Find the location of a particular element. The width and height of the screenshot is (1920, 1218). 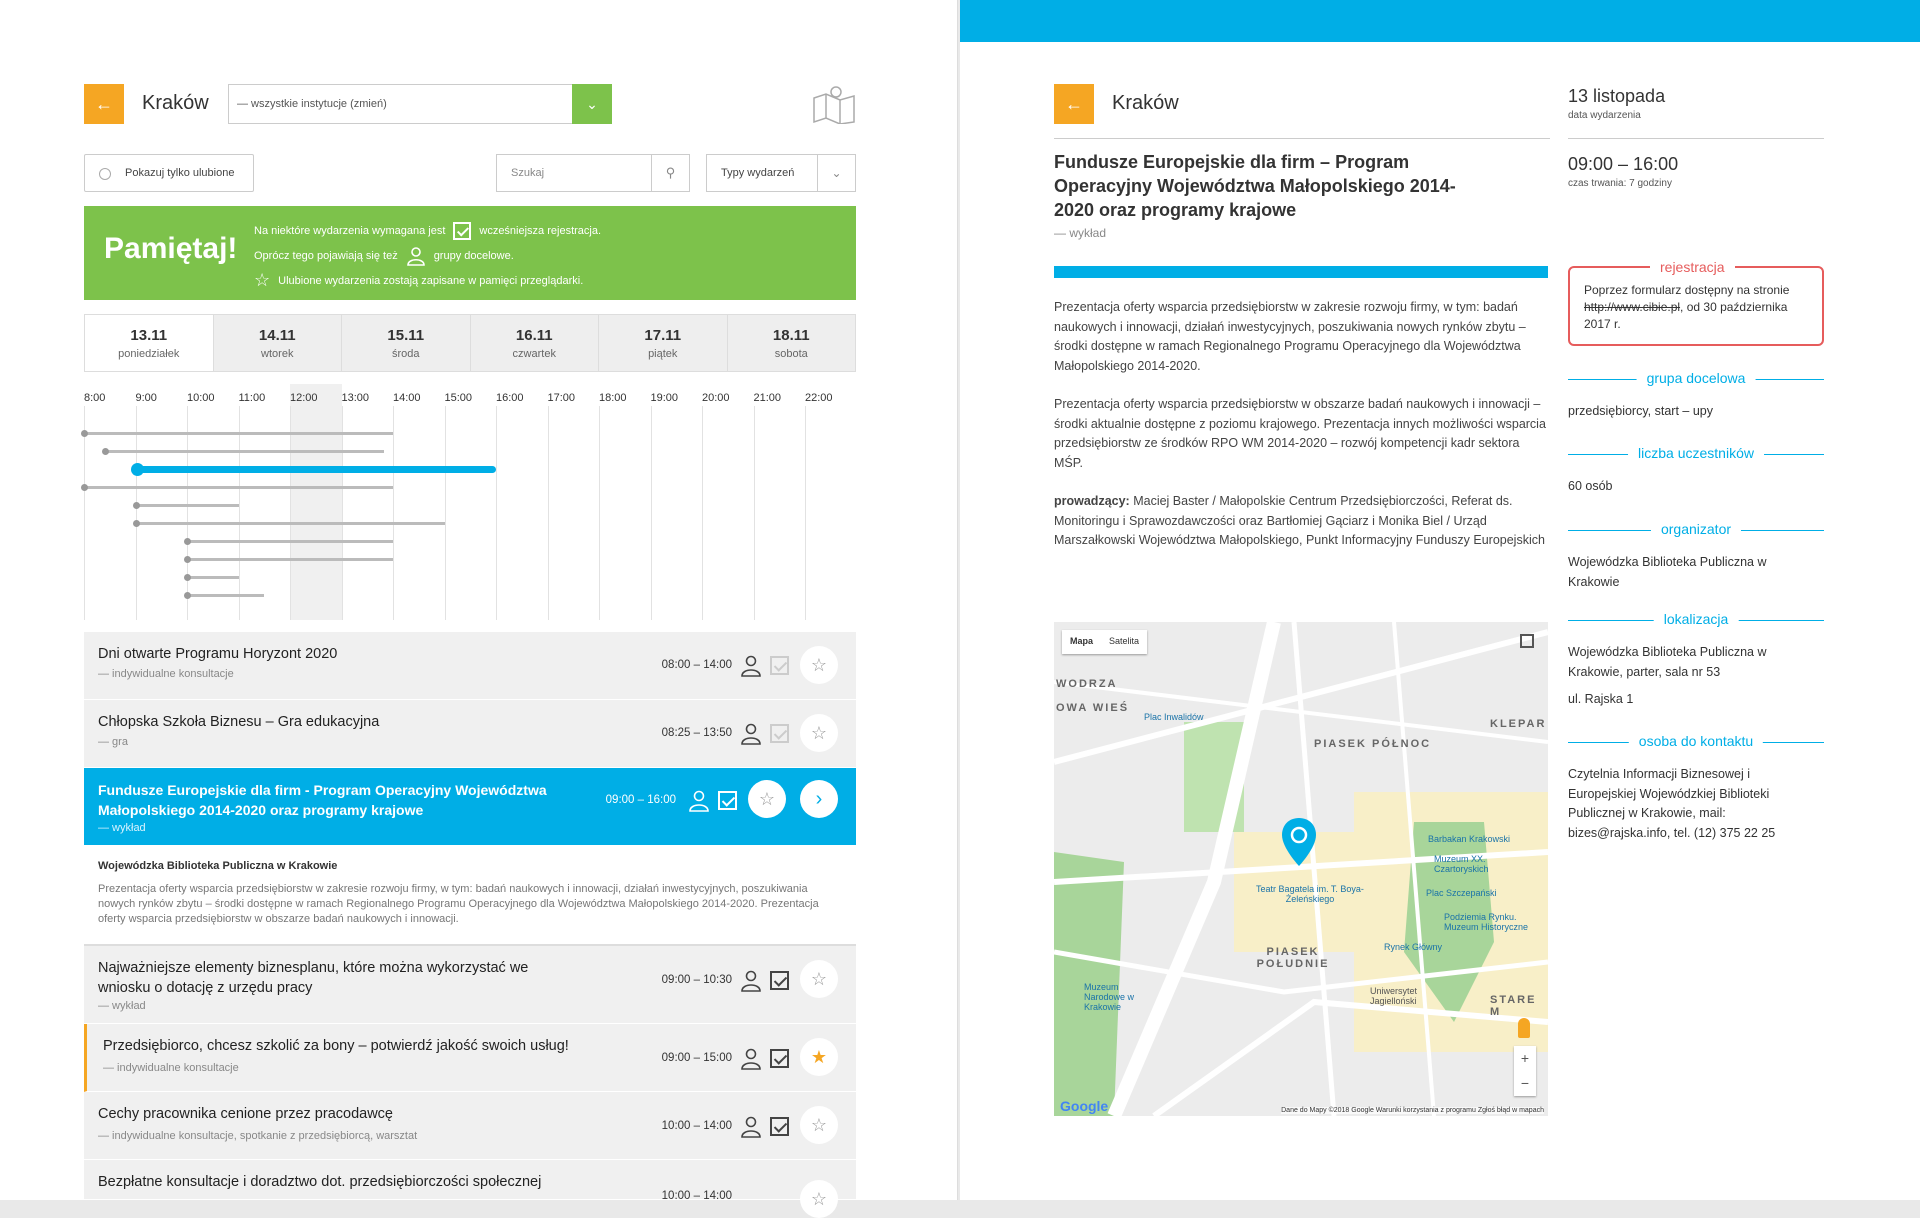

hour-label: 21:00 is located at coordinates (767, 398).